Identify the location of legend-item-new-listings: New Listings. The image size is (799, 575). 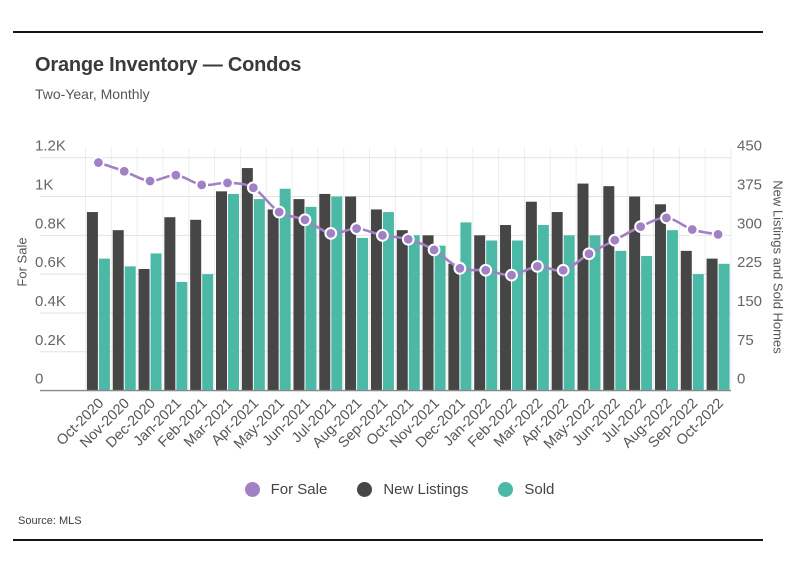
(412, 489).